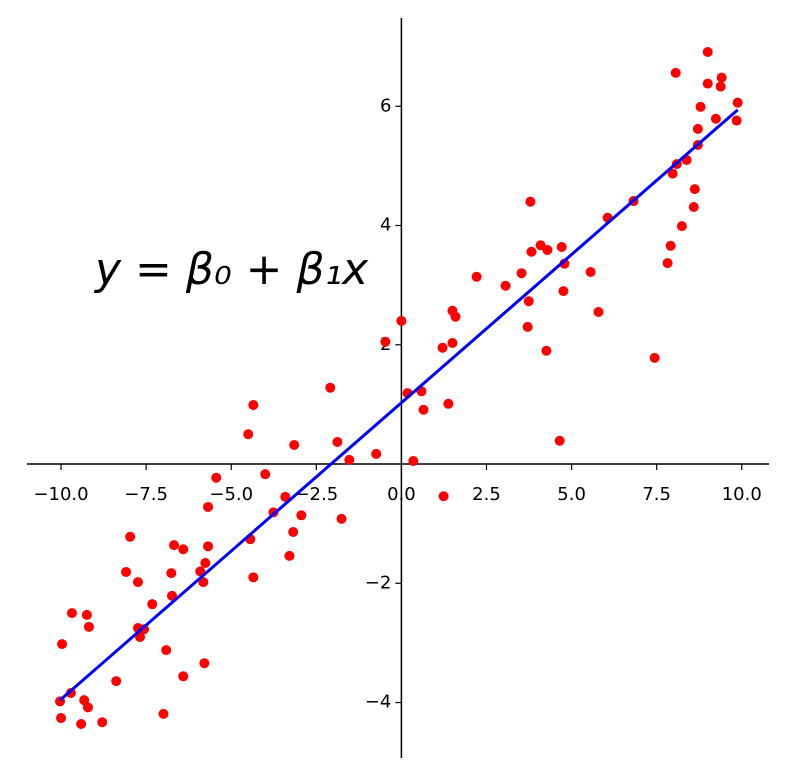 Image resolution: width=789 pixels, height=777 pixels. What do you see at coordinates (656, 494) in the screenshot?
I see `x-tick-label: 7.5` at bounding box center [656, 494].